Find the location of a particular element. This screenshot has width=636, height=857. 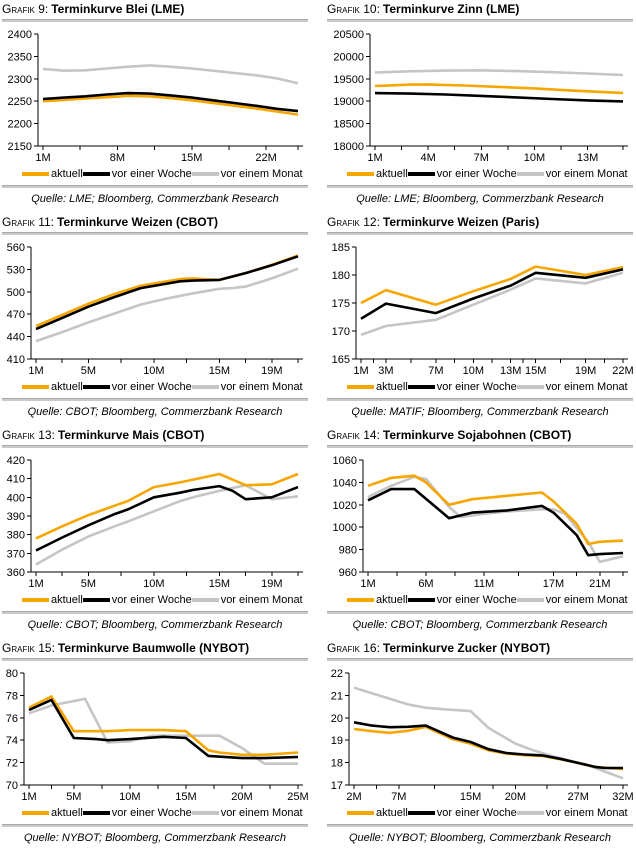

y-tick-label: 76 is located at coordinates (12, 719).